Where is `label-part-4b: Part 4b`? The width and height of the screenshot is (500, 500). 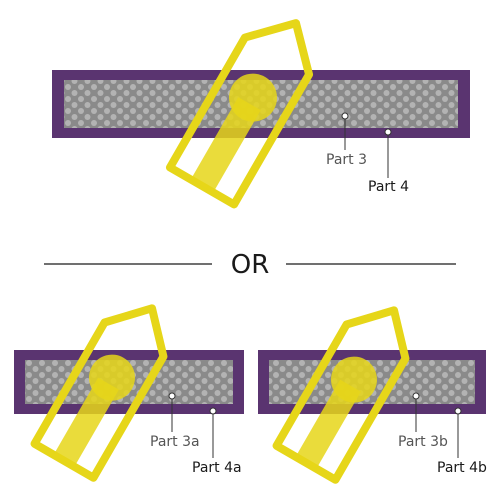 label-part-4b: Part 4b is located at coordinates (462, 468).